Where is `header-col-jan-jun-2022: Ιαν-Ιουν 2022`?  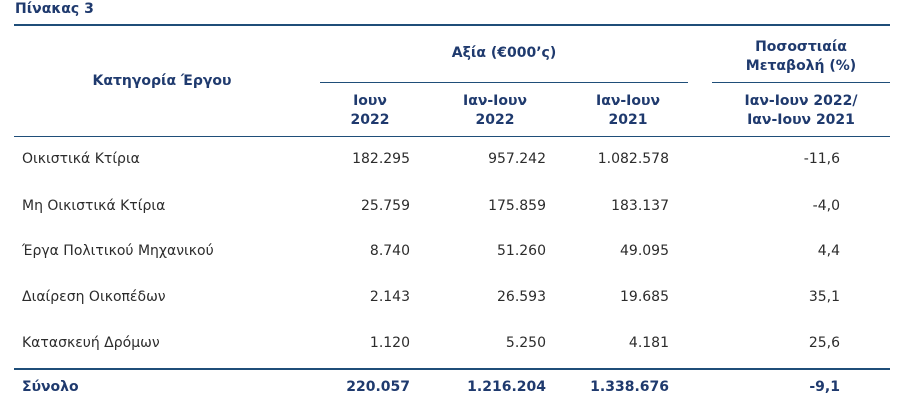 header-col-jan-jun-2022: Ιαν-Ιουν 2022 is located at coordinates (495, 111).